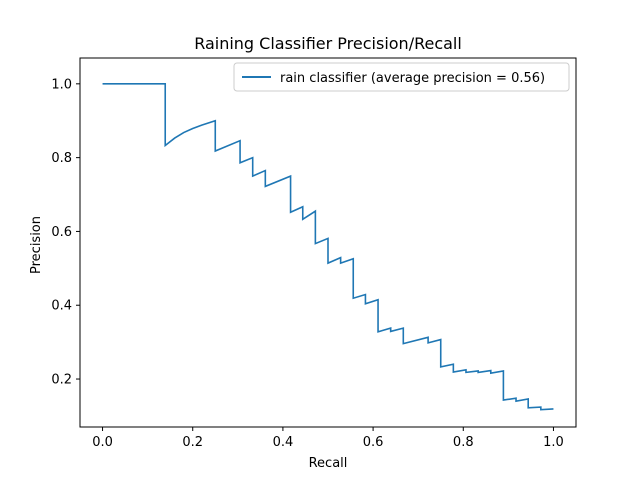 Image resolution: width=640 pixels, height=480 pixels. I want to click on y-axis-label: Precision, so click(36, 245).